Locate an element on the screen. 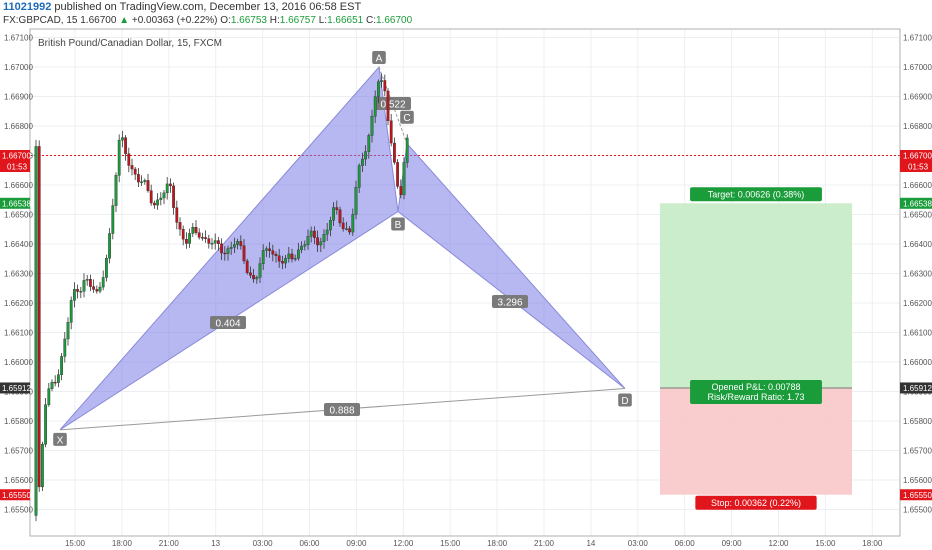 This screenshot has width=932, height=550. y-tick-right: 1.66300 is located at coordinates (917, 274).